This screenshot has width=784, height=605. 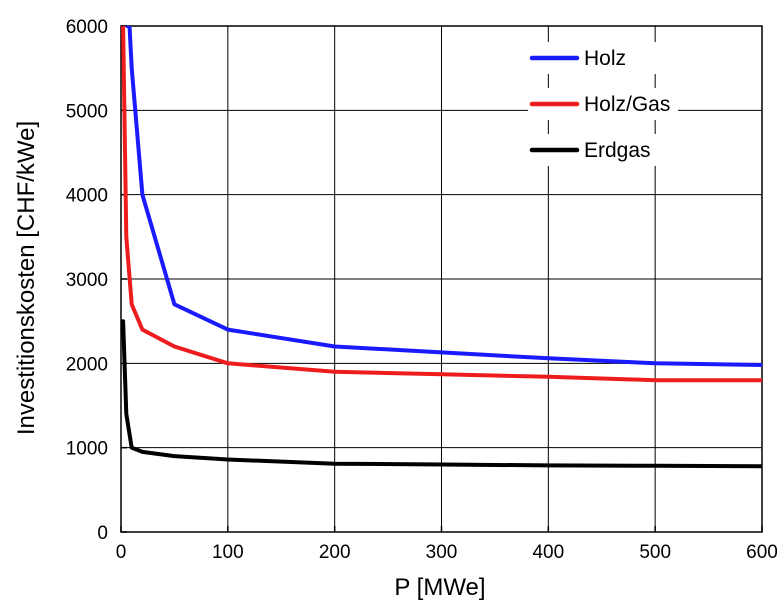 I want to click on x-tick-label: 600, so click(x=762, y=552).